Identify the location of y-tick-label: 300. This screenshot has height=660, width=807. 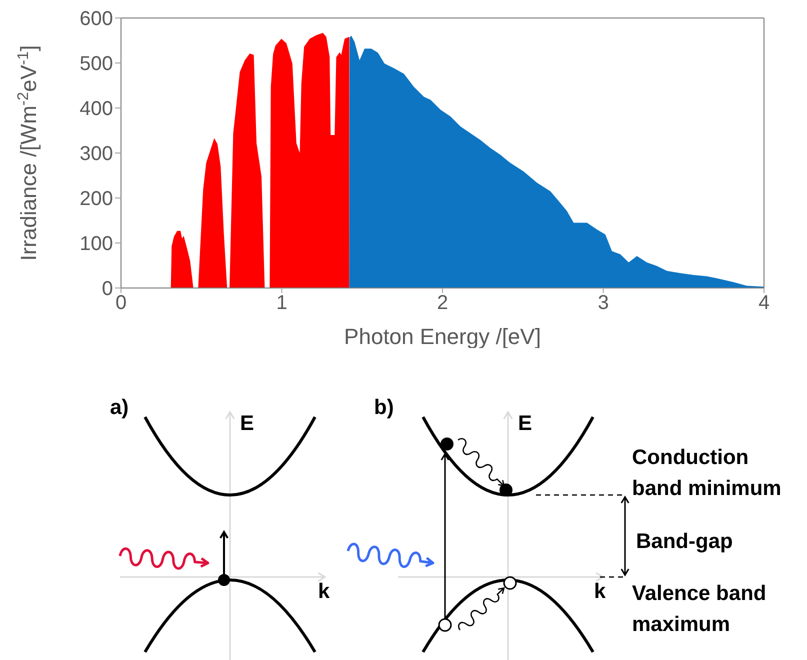
(96, 154).